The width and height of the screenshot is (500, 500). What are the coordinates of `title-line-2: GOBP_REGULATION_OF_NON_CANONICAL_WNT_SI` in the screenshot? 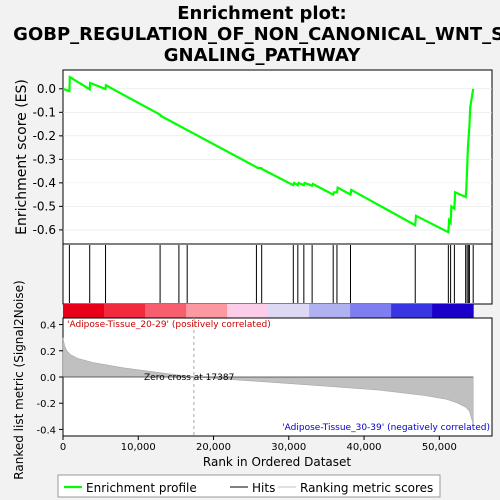 It's located at (256, 34).